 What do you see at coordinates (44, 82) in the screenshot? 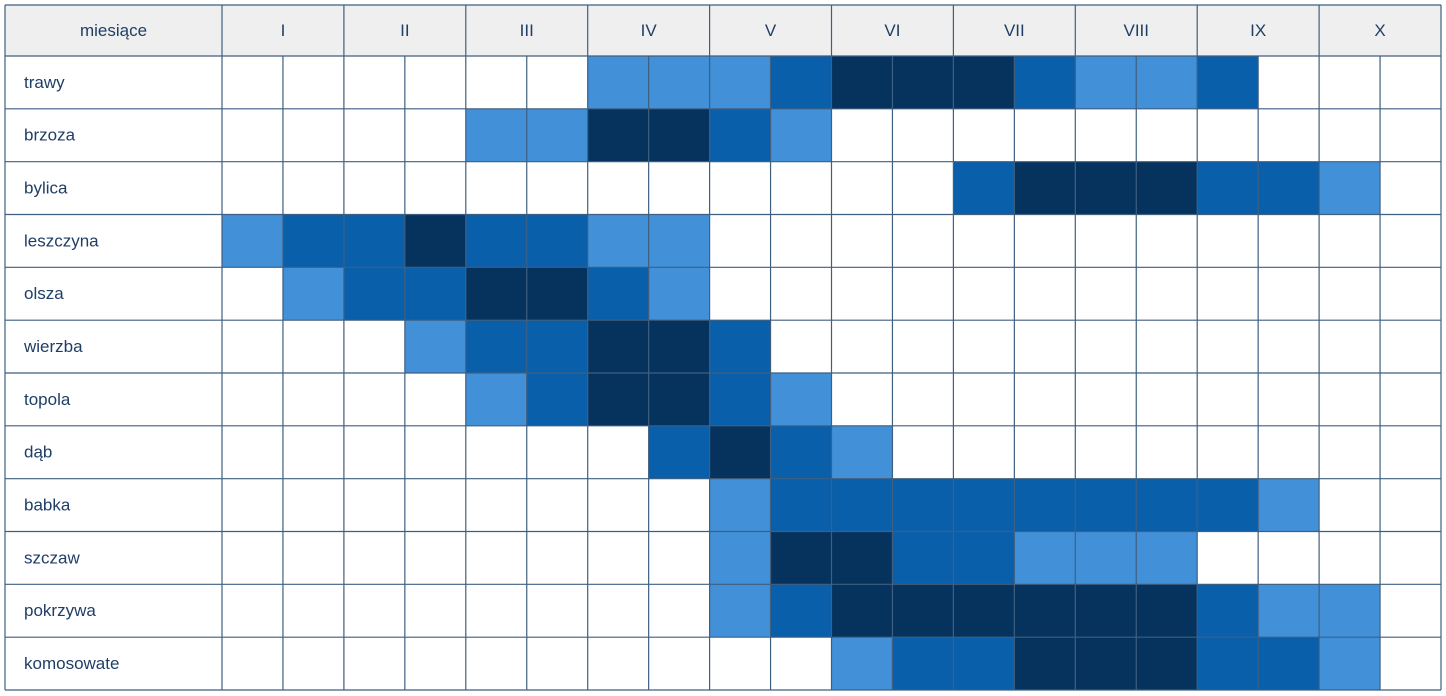
I see `row-label: trawy` at bounding box center [44, 82].